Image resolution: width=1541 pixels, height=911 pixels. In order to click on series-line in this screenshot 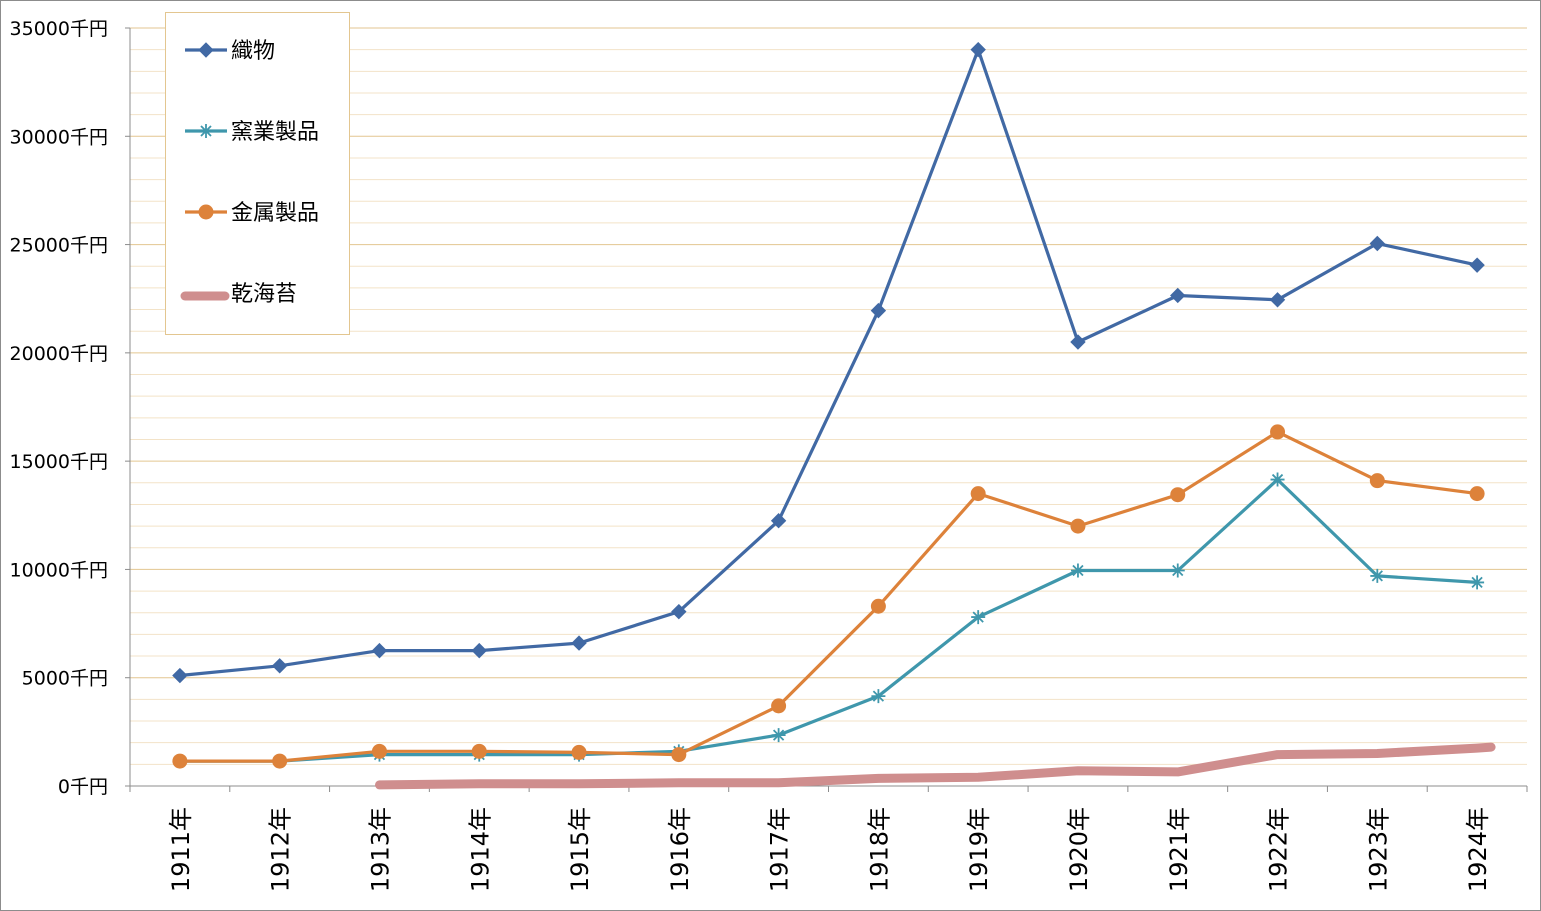, I will do `click(935, 766)`.